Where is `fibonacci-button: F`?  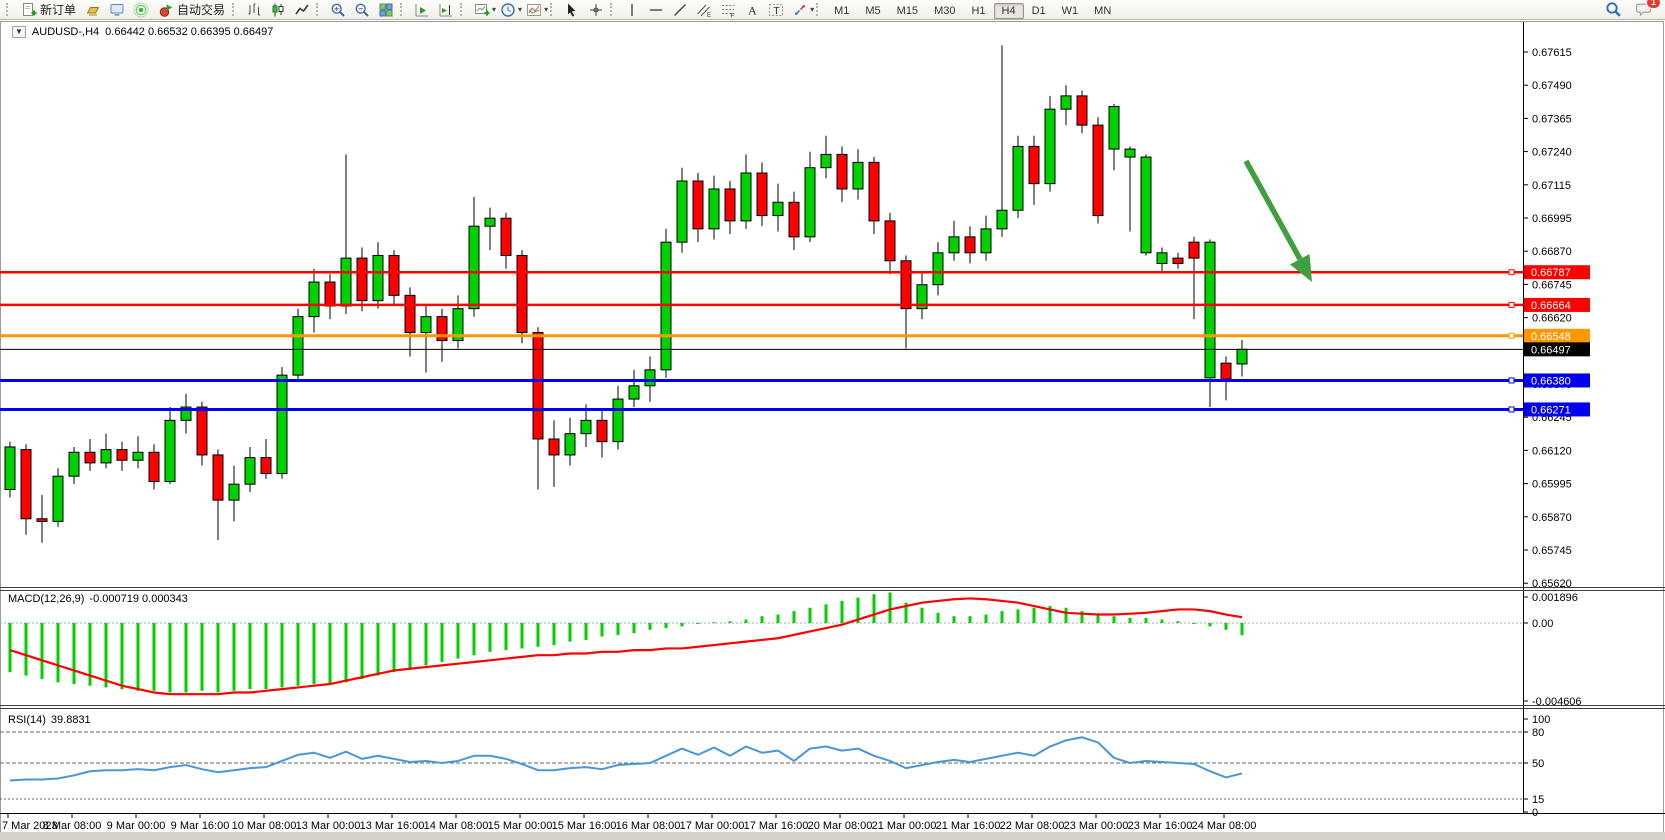
fibonacci-button: F is located at coordinates (728, 9).